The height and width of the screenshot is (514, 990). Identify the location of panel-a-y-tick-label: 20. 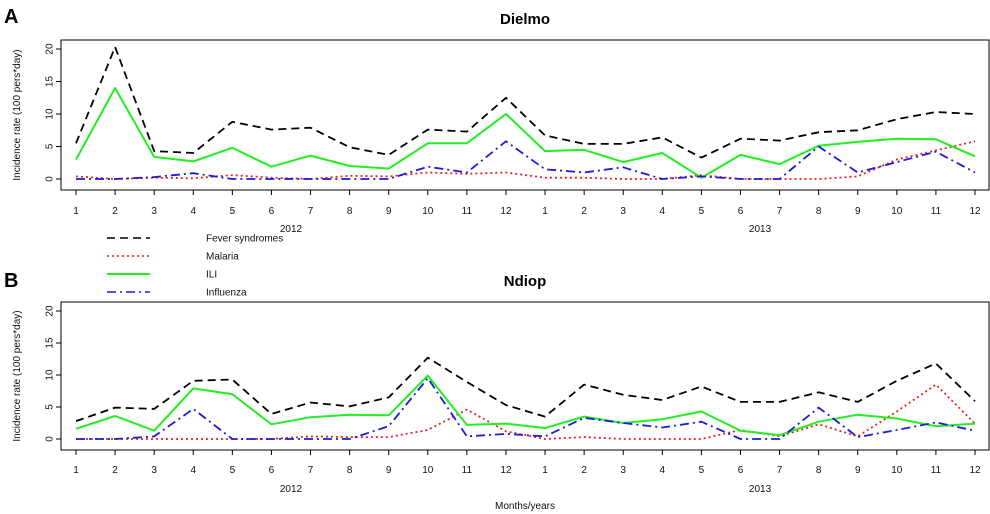
(50, 49).